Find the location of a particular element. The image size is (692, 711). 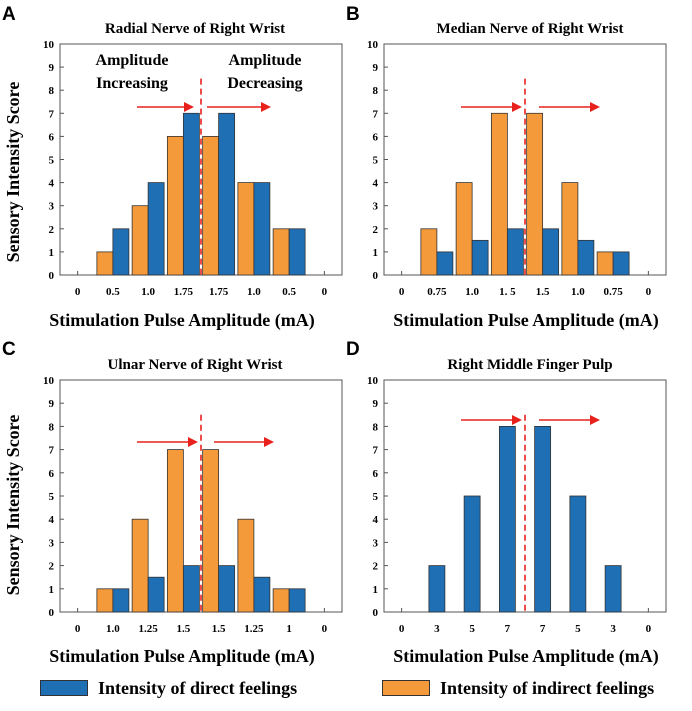

x-axis-label-d: Stimulation Pulse Amplitude (mA) is located at coordinates (526, 656).